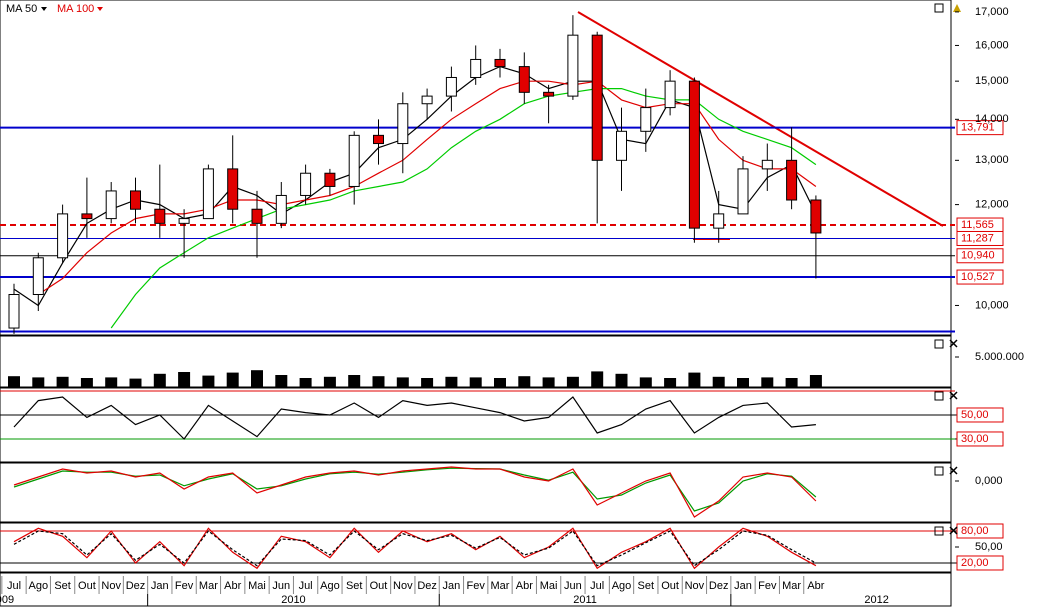 The image size is (1044, 607). What do you see at coordinates (379, 586) in the screenshot?
I see `month-label: Out` at bounding box center [379, 586].